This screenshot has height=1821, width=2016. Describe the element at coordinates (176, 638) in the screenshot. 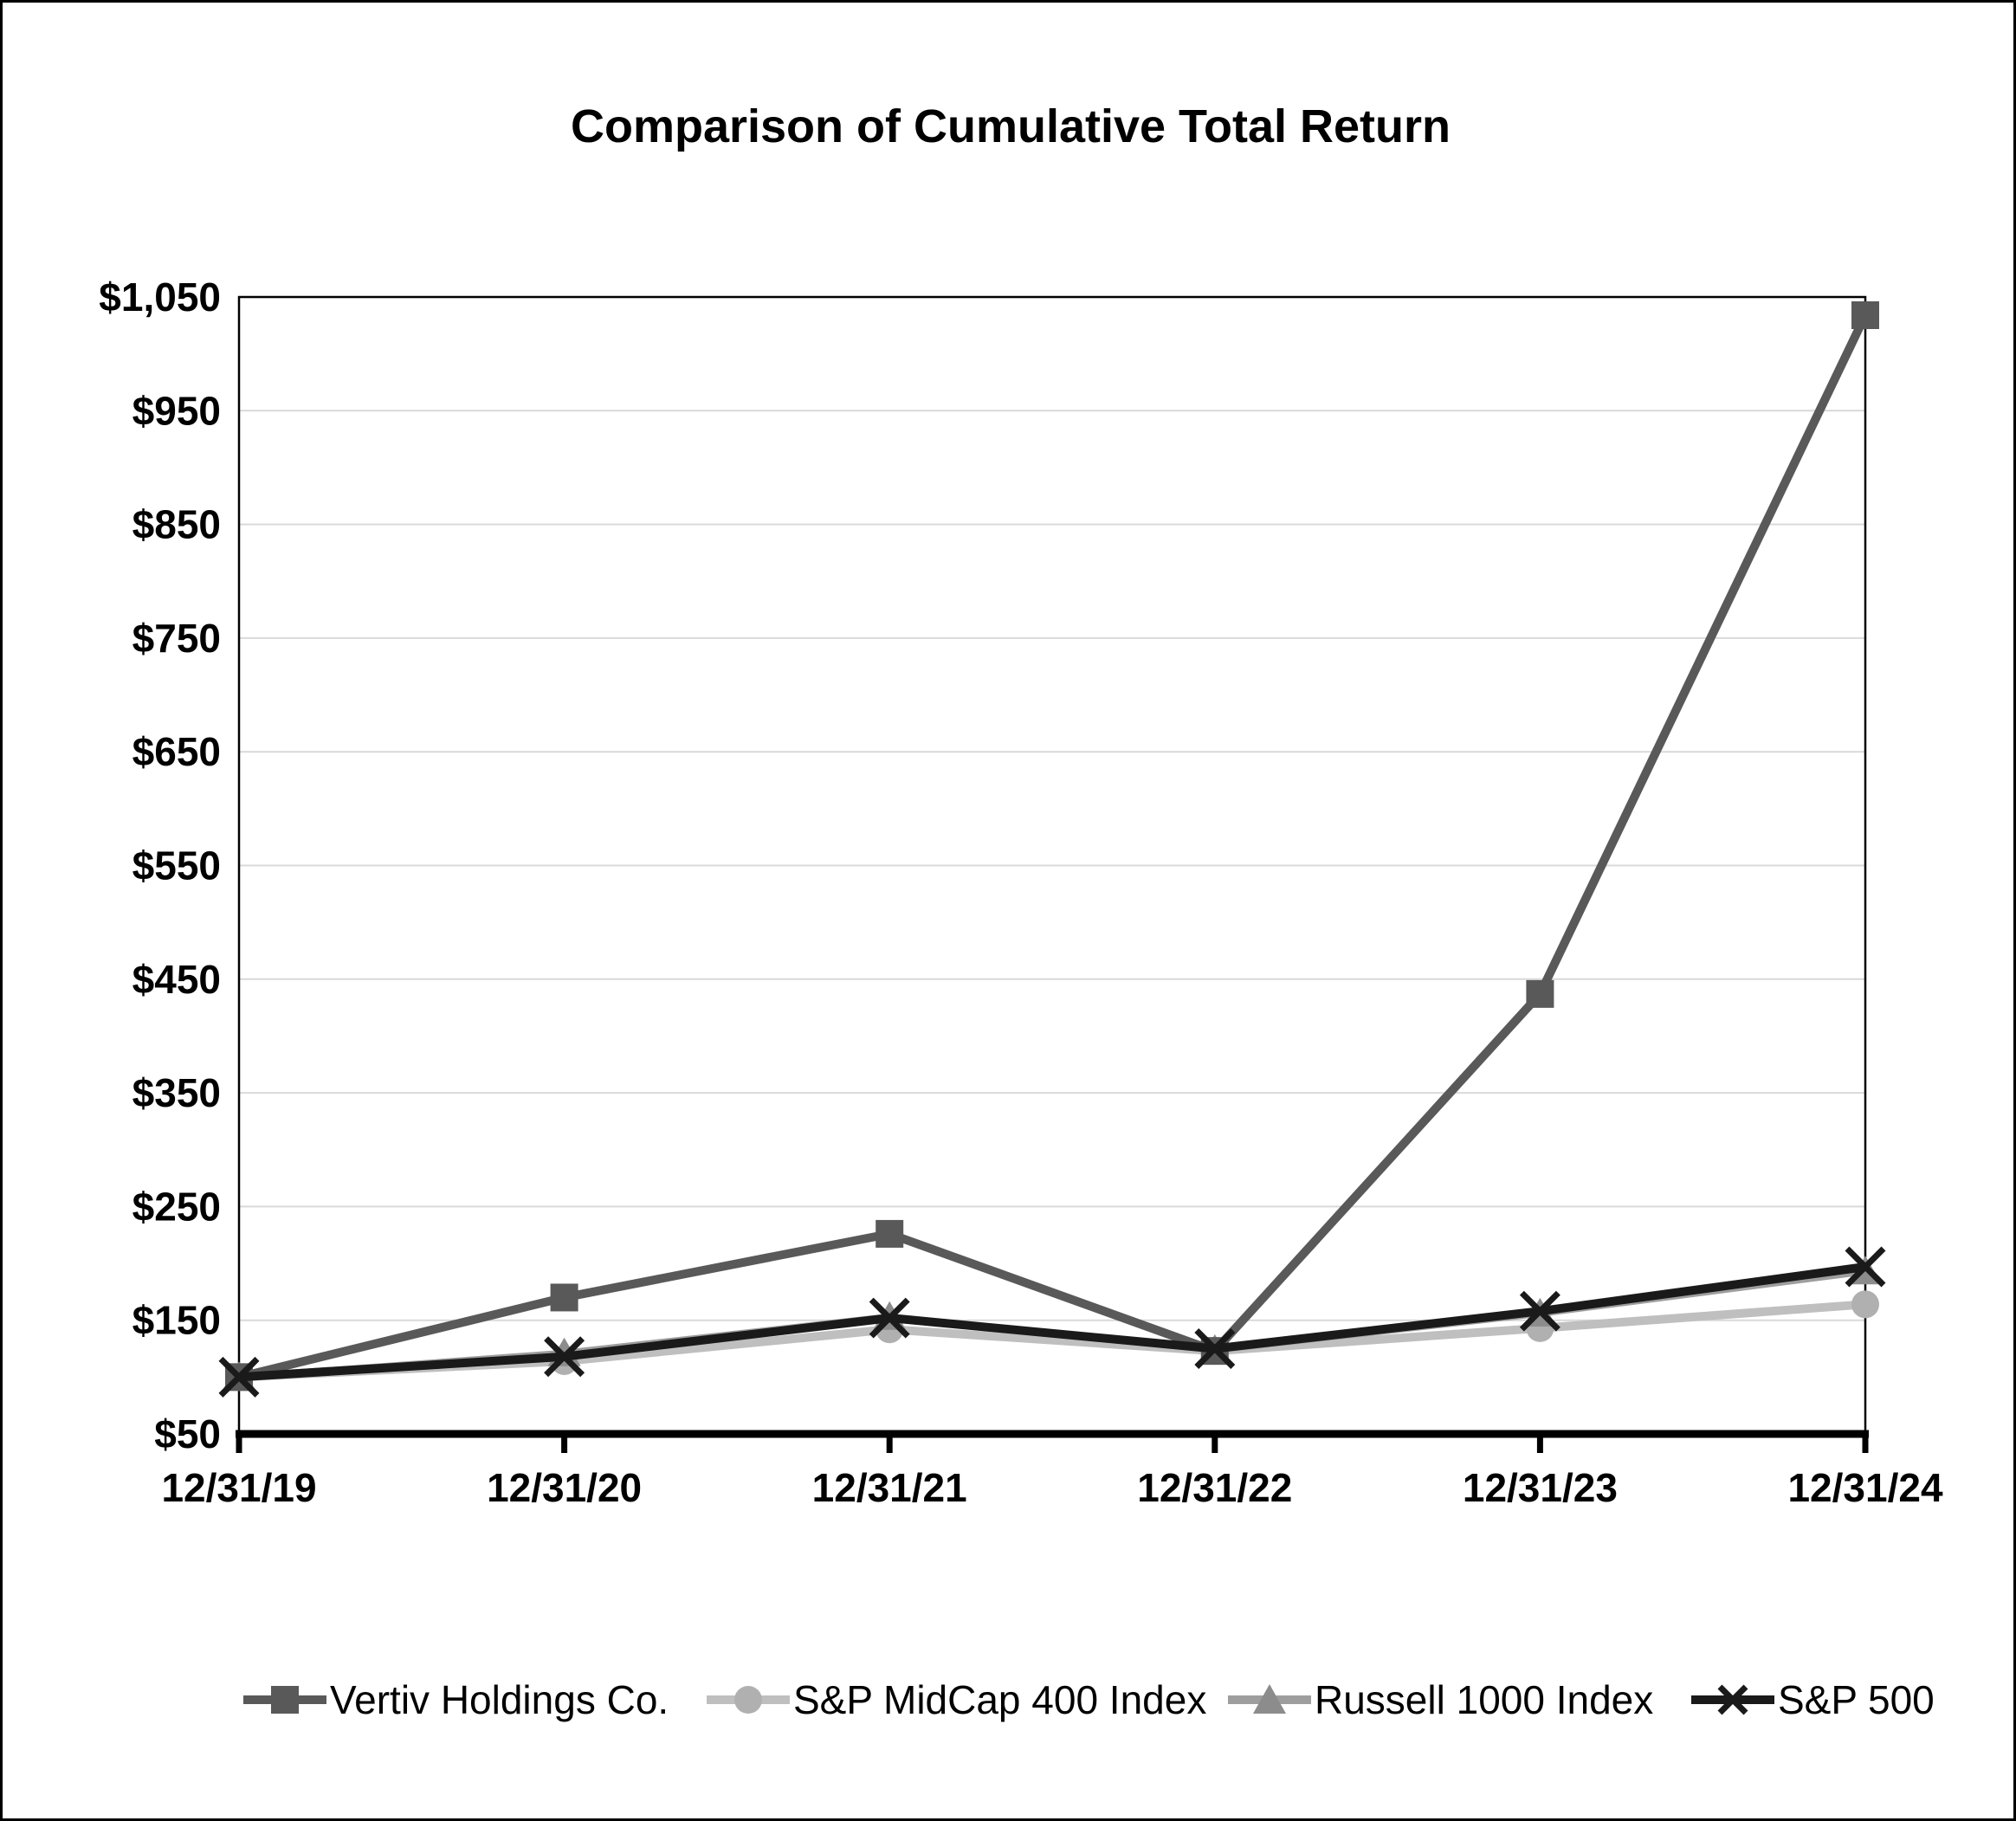

I see `y-axis-tick-label: $750` at that location.